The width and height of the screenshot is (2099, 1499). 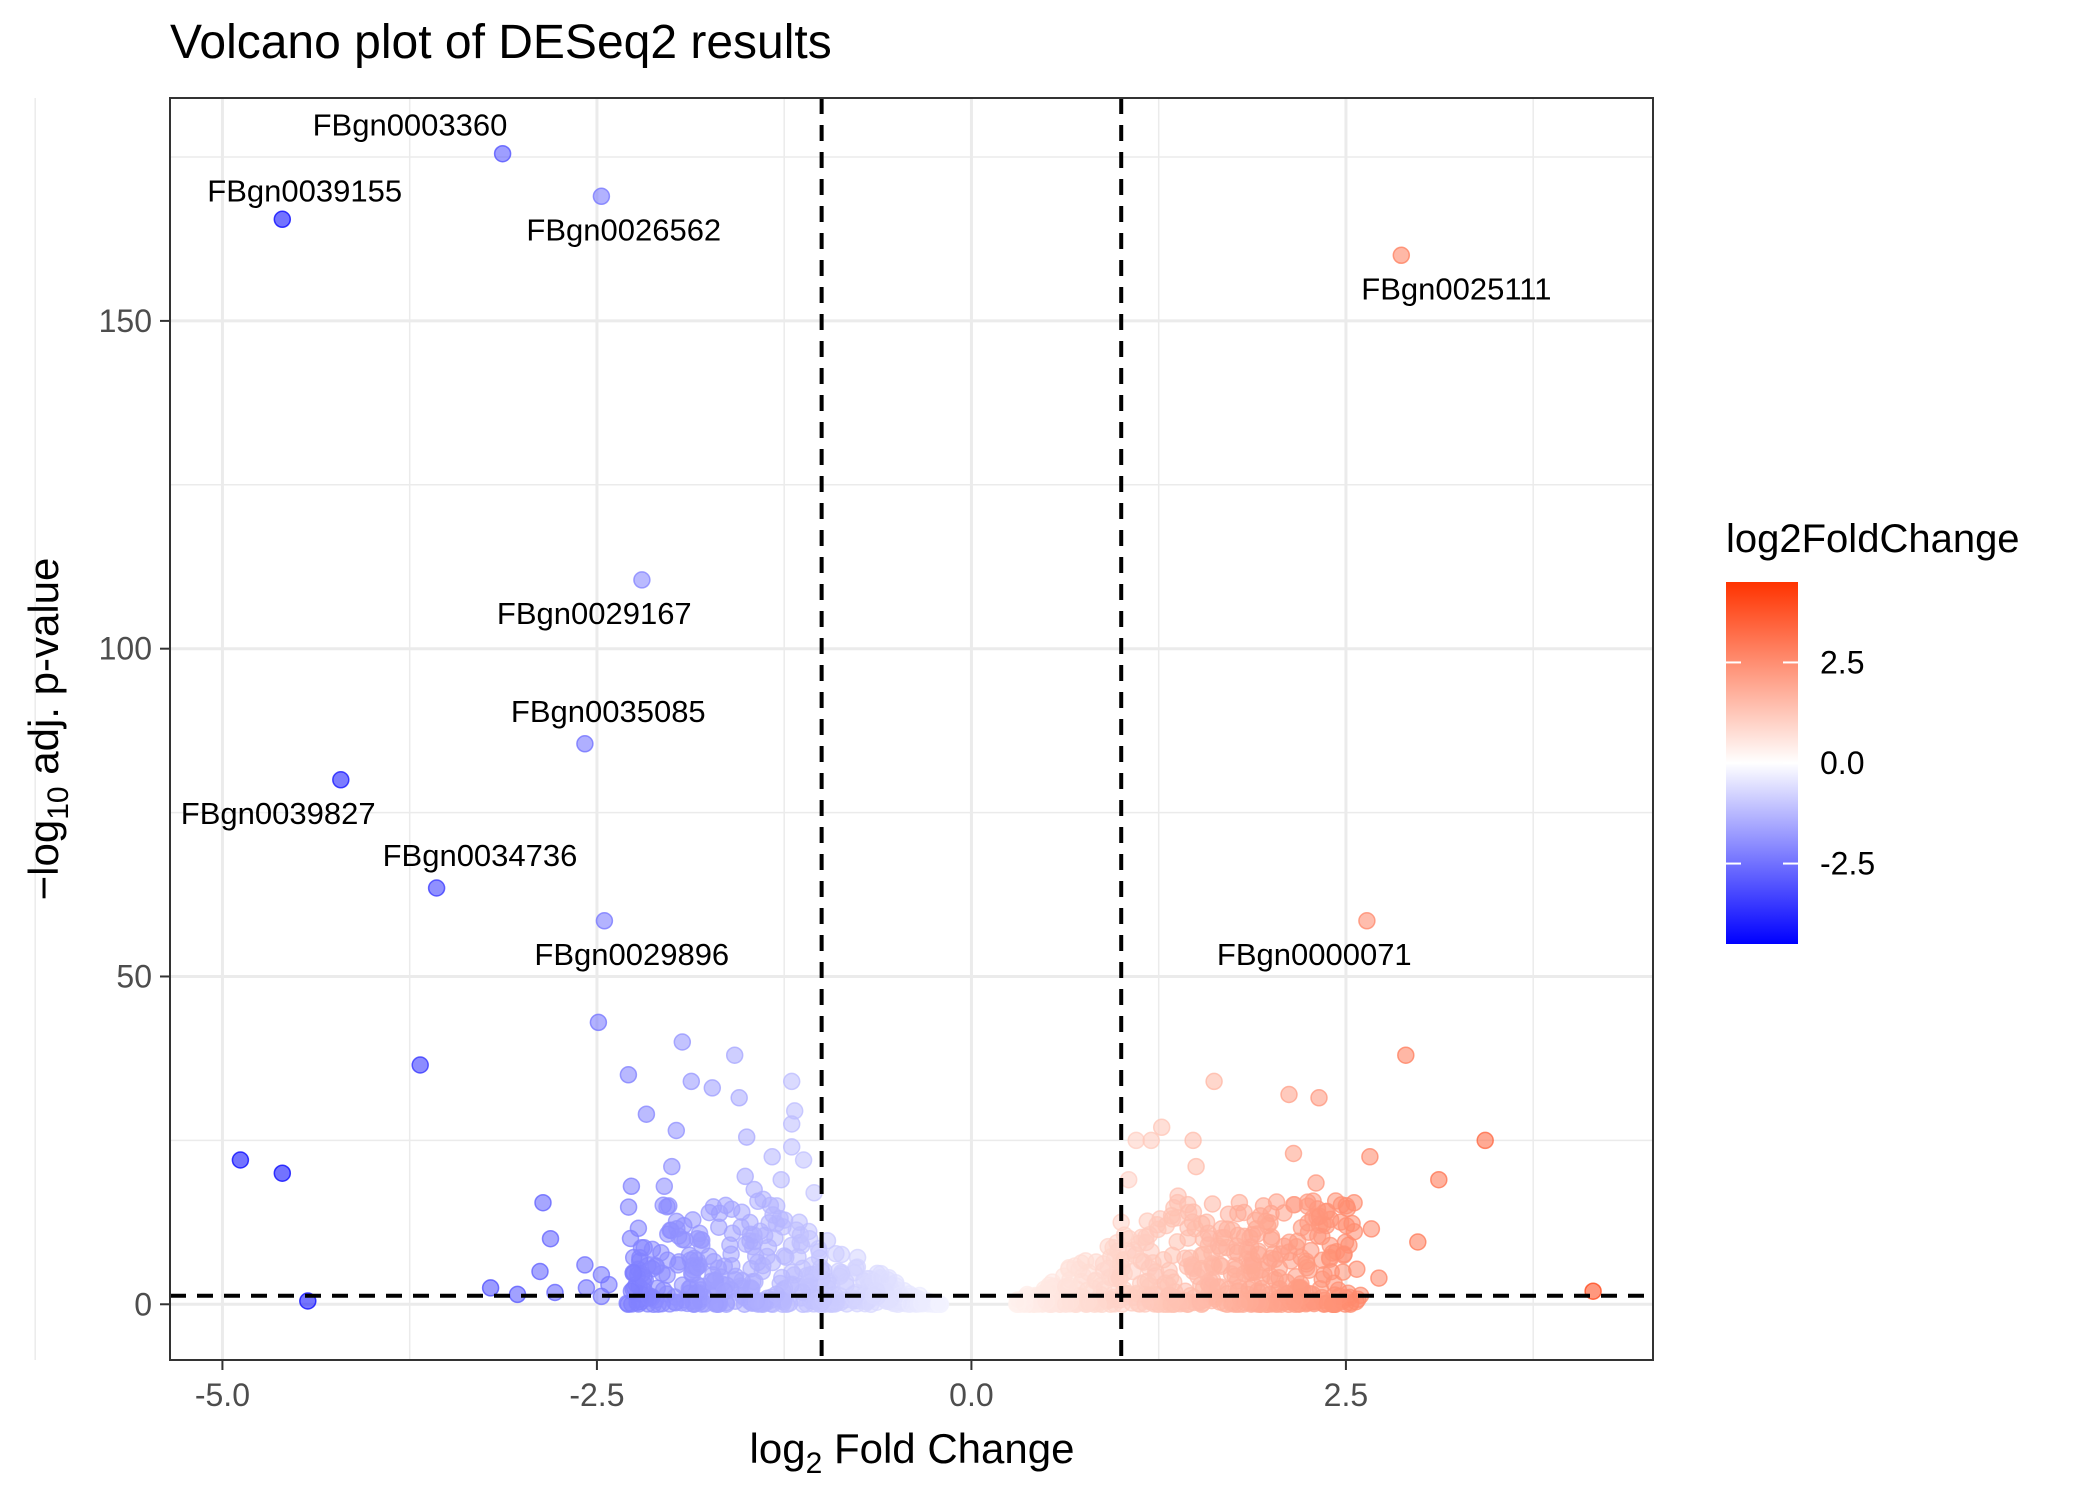 I want to click on y-axis-label: −log10 adj. p-value, so click(x=47, y=729).